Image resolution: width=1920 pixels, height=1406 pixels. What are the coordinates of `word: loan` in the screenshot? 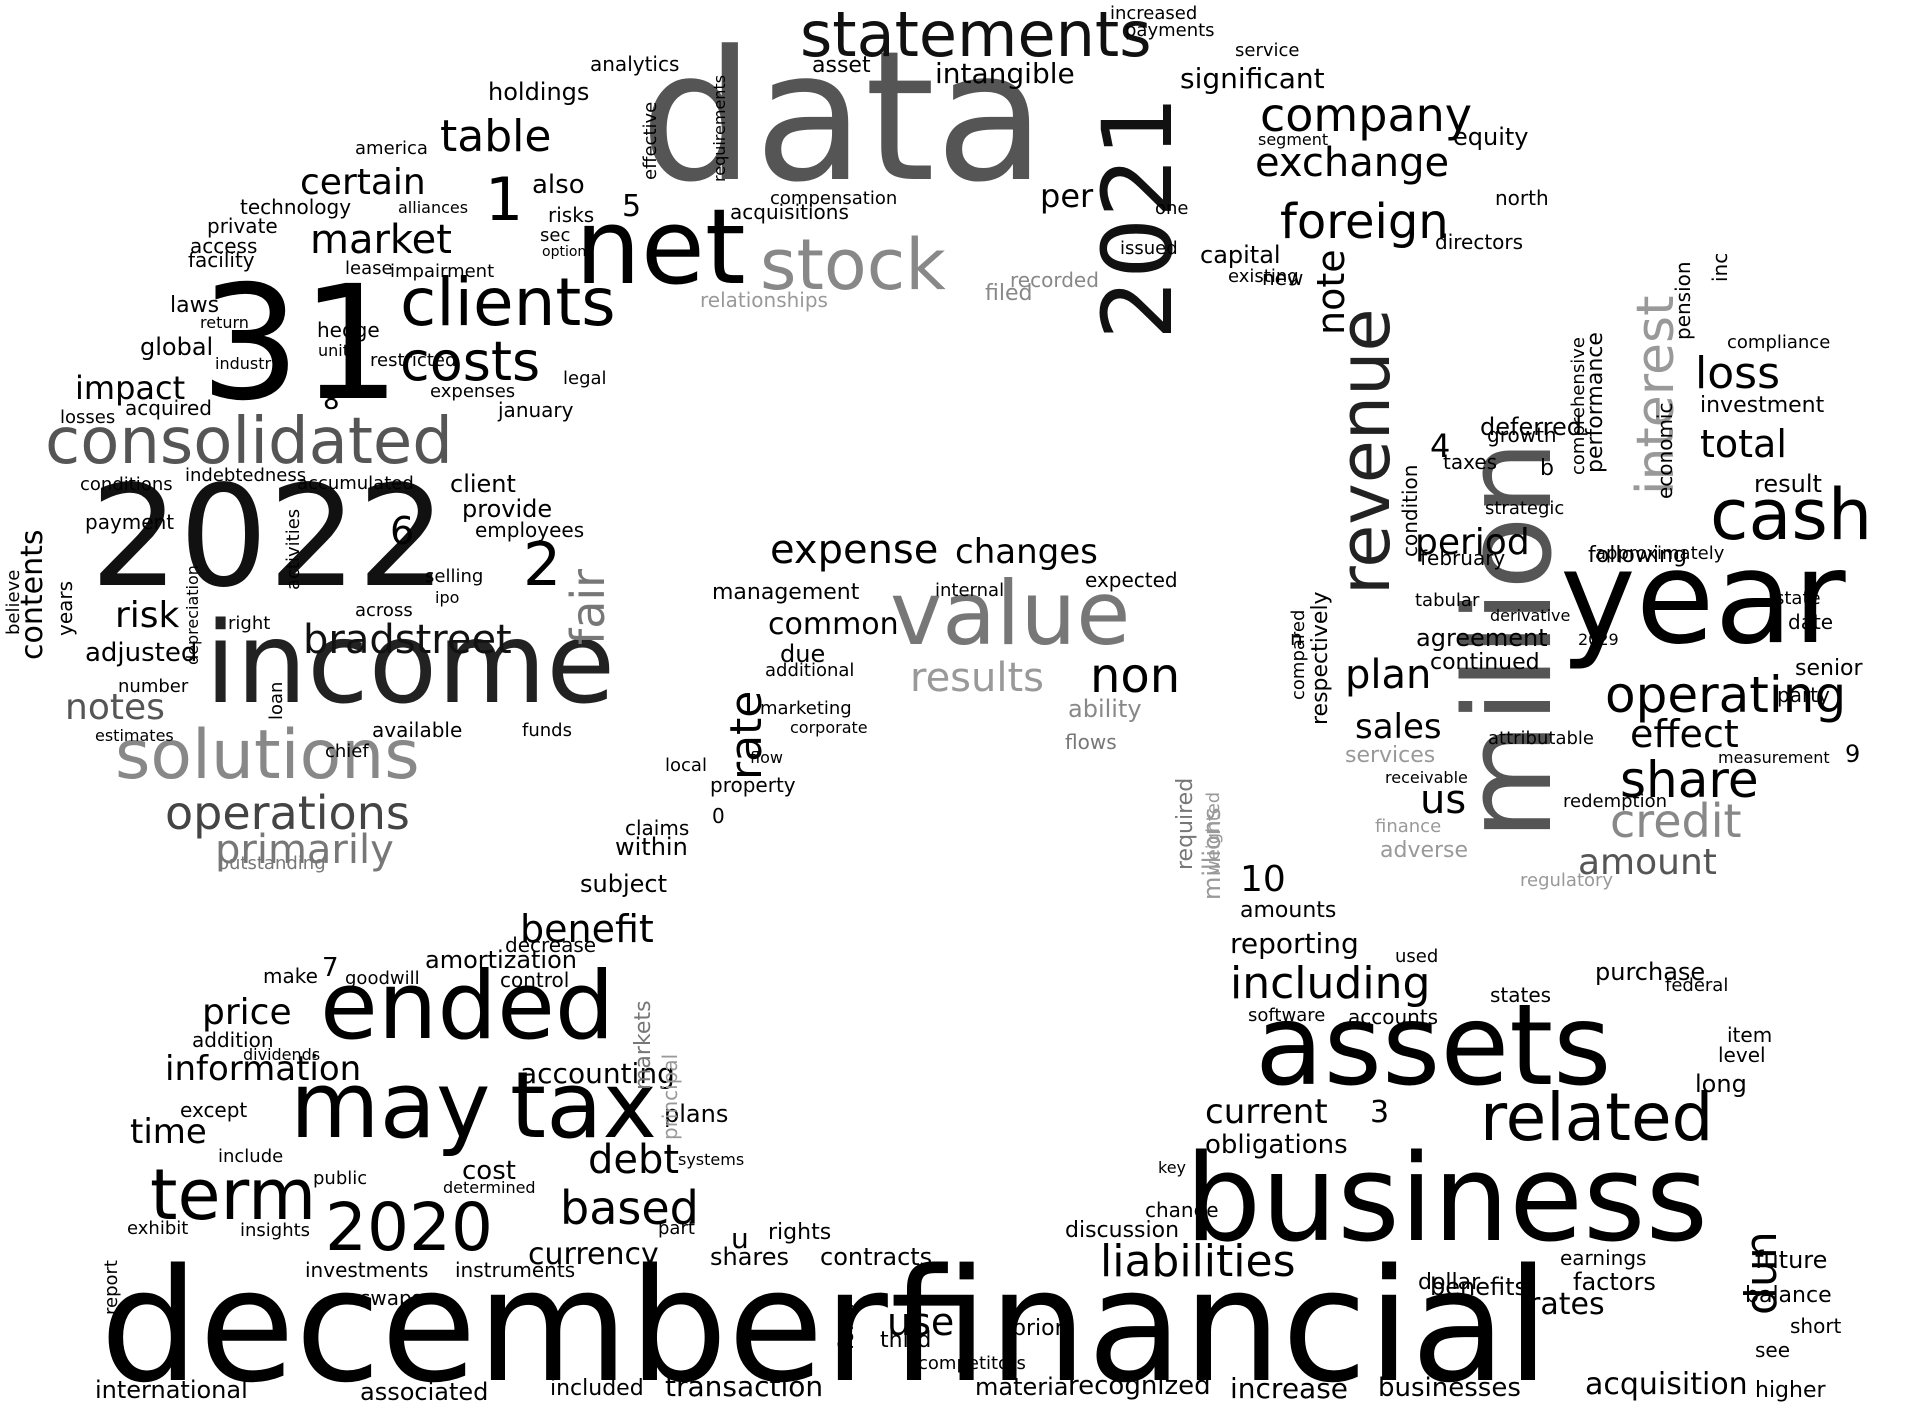 It's located at (276, 700).